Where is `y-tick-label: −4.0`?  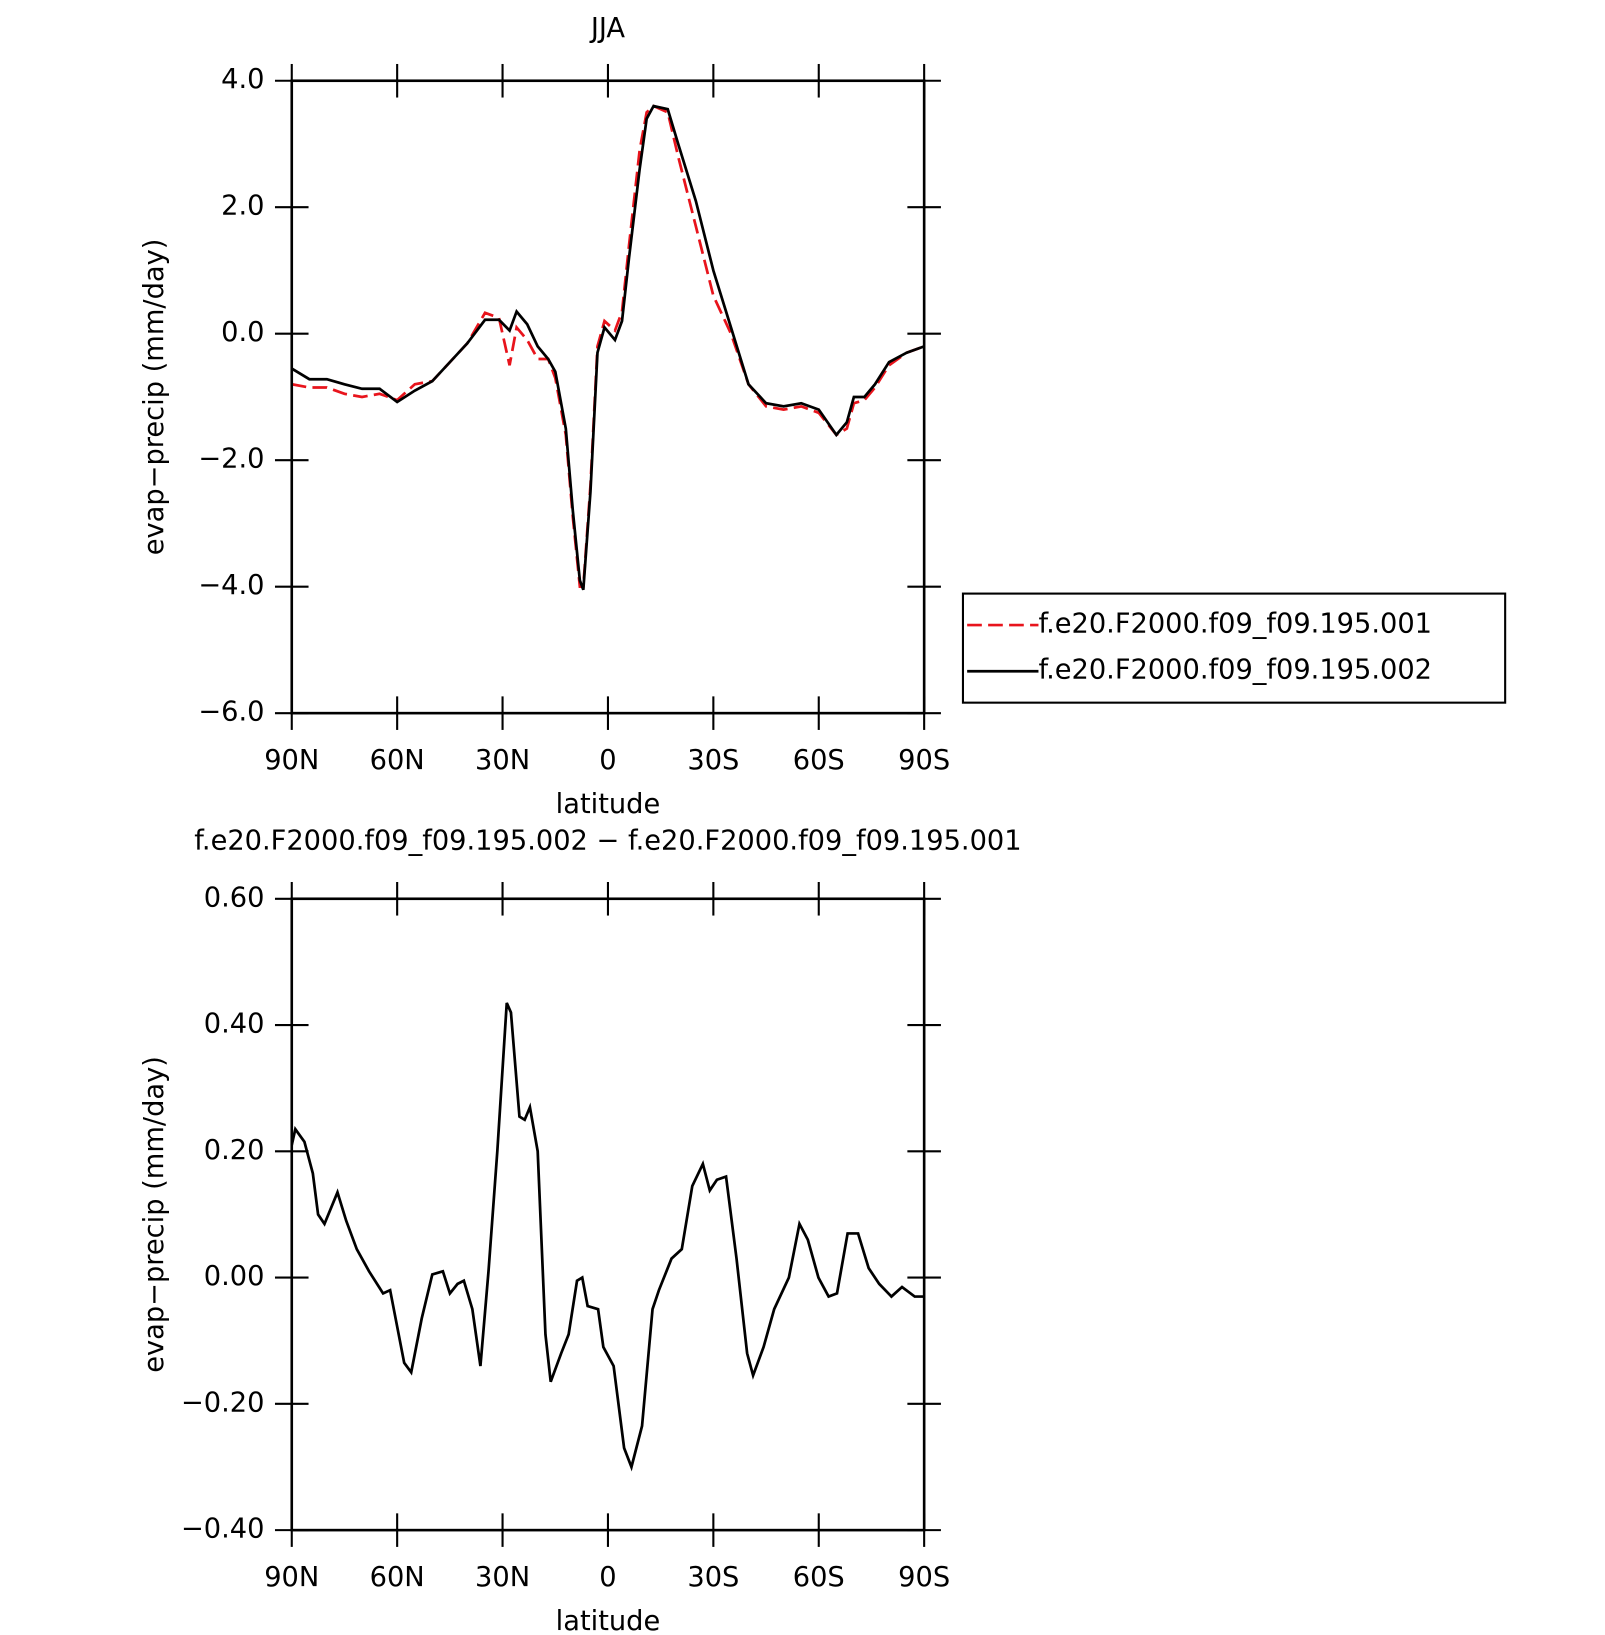
y-tick-label: −4.0 is located at coordinates (231, 585).